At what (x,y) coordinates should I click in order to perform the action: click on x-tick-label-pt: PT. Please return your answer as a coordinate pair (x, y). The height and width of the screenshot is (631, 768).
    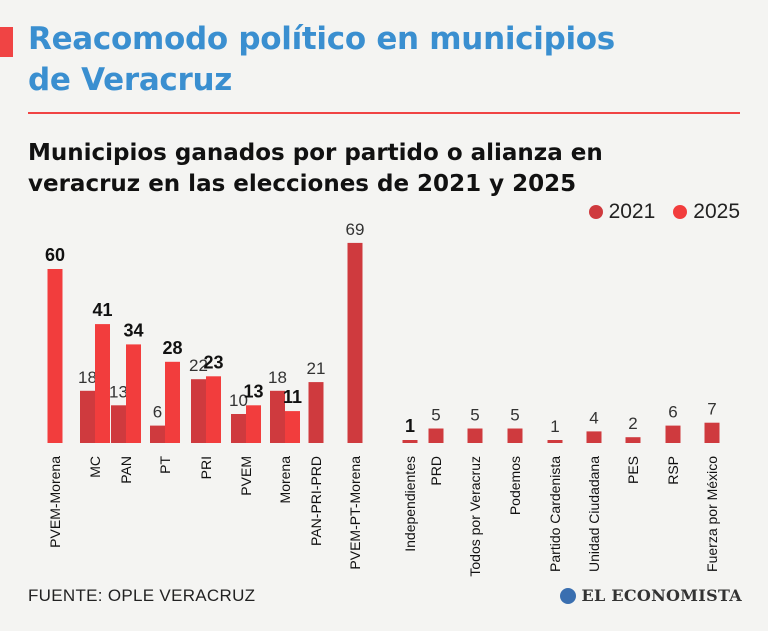
    Looking at the image, I should click on (165, 465).